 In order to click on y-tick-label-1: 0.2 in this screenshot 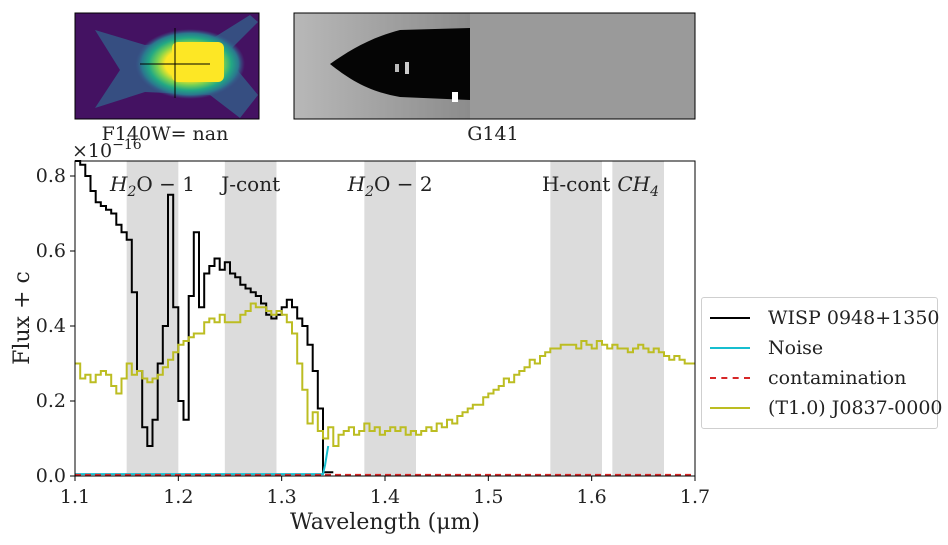, I will do `click(51, 401)`.